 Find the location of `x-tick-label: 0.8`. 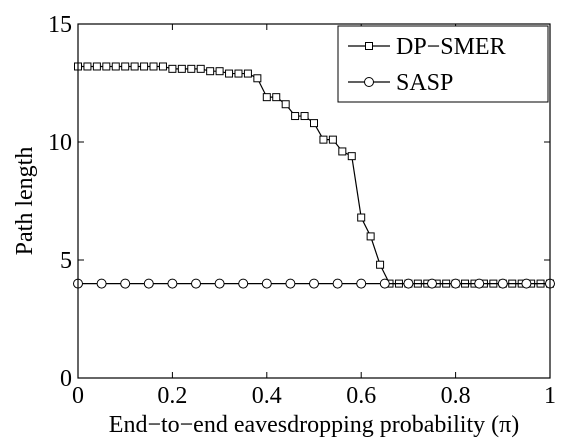

x-tick-label: 0.8 is located at coordinates (456, 396).